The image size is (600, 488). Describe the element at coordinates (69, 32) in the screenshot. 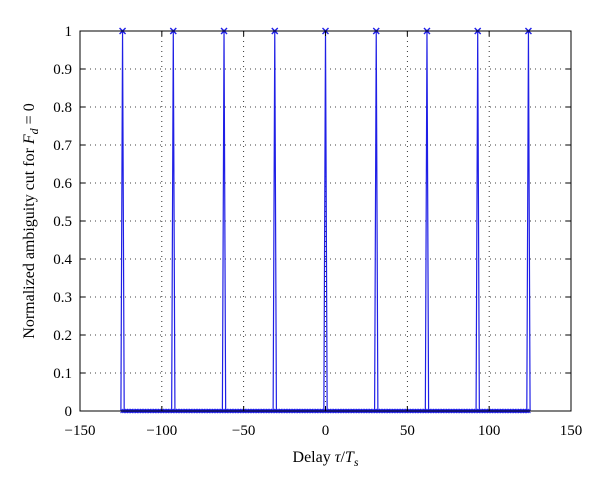

I see `y-tick-label: 1` at that location.